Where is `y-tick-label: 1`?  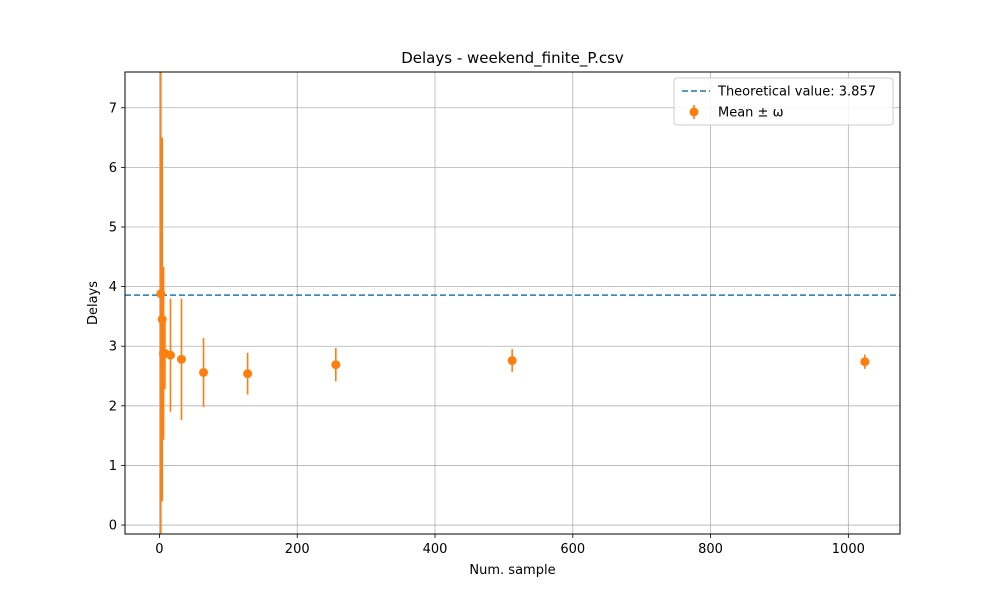 y-tick-label: 1 is located at coordinates (113, 466).